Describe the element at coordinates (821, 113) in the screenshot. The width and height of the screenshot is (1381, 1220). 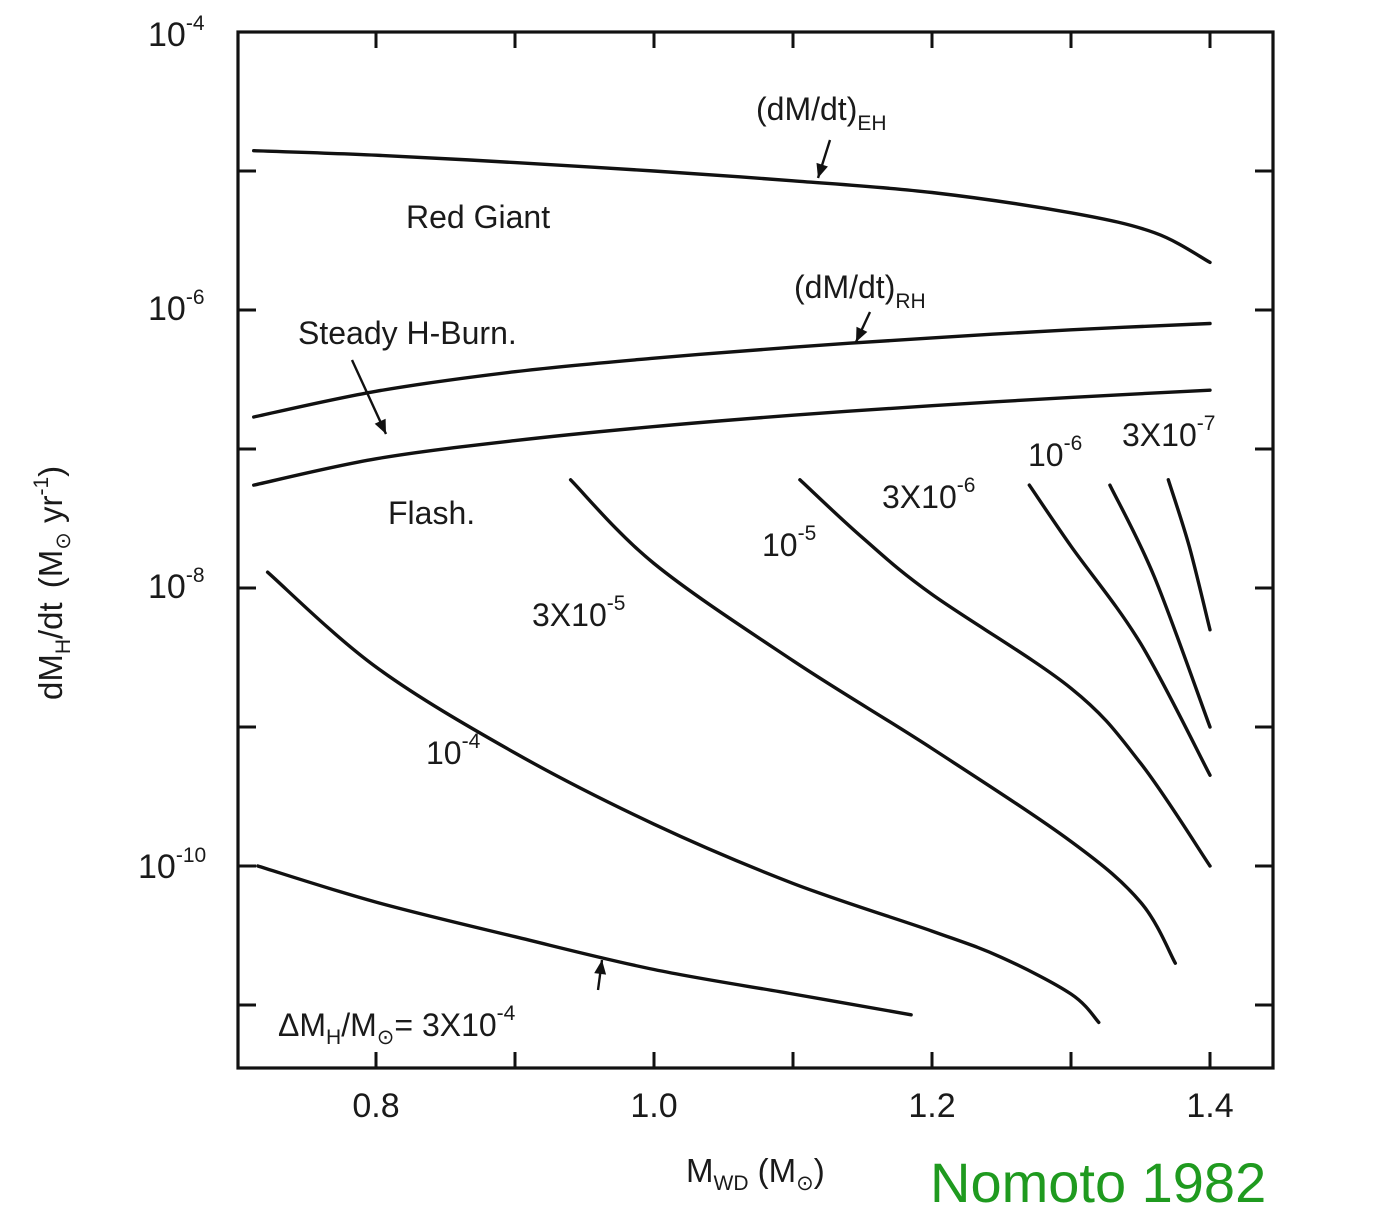
I see `label-eh: (dM/dt)EH` at that location.